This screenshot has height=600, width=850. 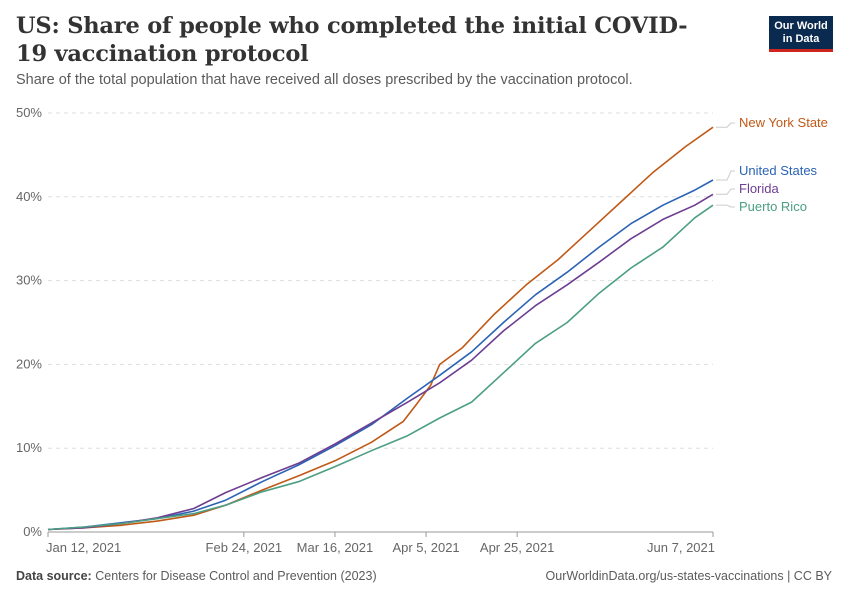 I want to click on logo-line-2: in Data, so click(x=801, y=39).